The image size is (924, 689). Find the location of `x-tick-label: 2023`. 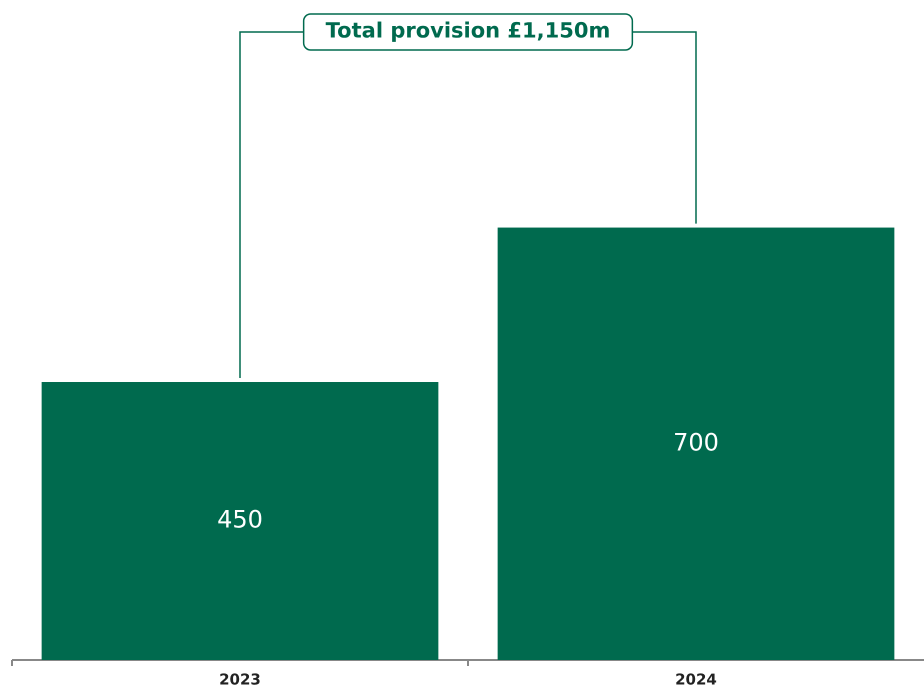

x-tick-label: 2023 is located at coordinates (240, 679).